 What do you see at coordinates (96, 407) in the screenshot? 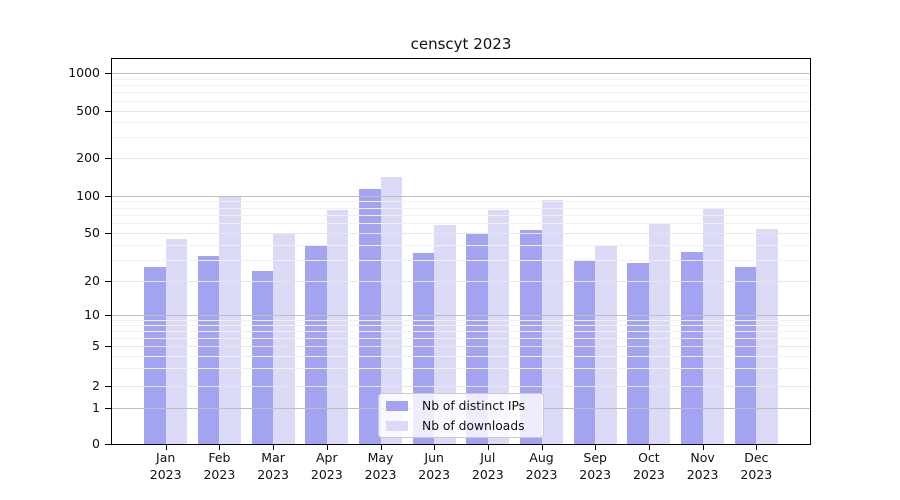
I see `y-tick-label-1: 1` at bounding box center [96, 407].